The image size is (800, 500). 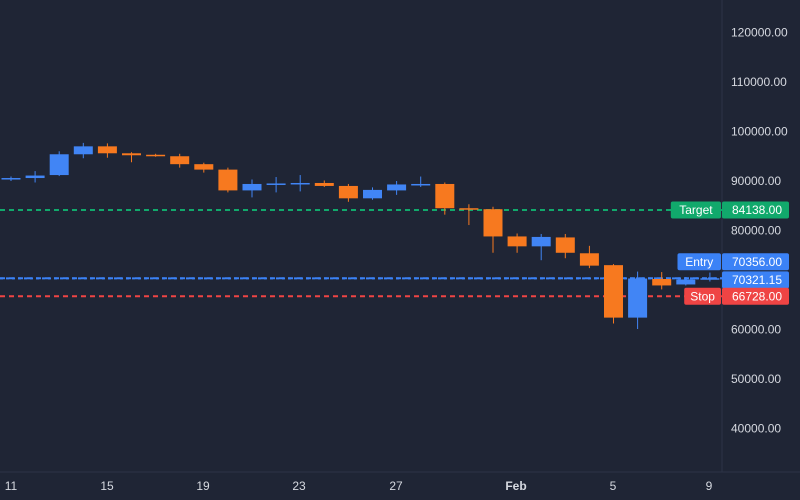 I want to click on current-value-label: 70321.15, so click(x=757, y=280).